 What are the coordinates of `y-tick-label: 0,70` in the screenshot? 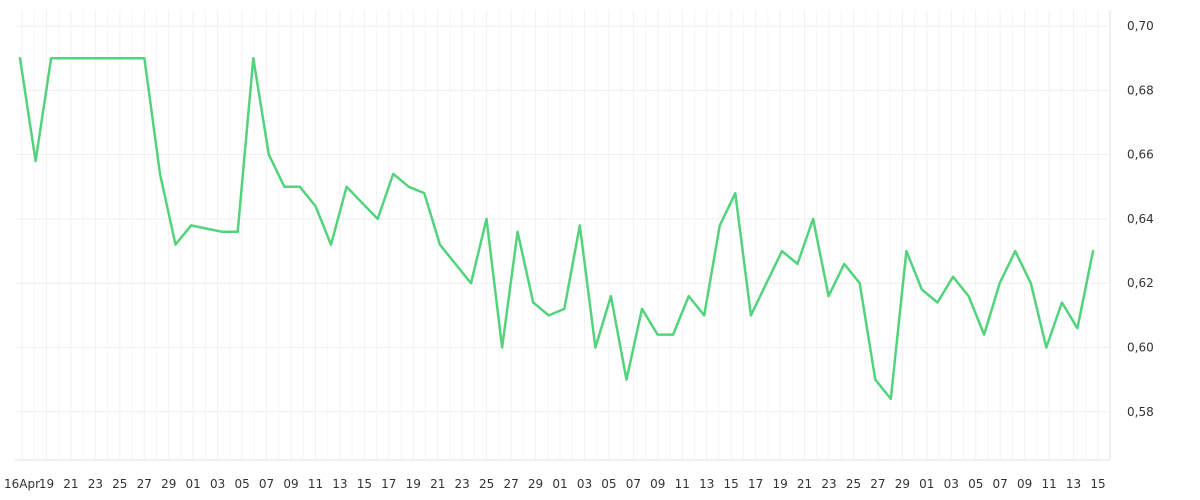 It's located at (1140, 26).